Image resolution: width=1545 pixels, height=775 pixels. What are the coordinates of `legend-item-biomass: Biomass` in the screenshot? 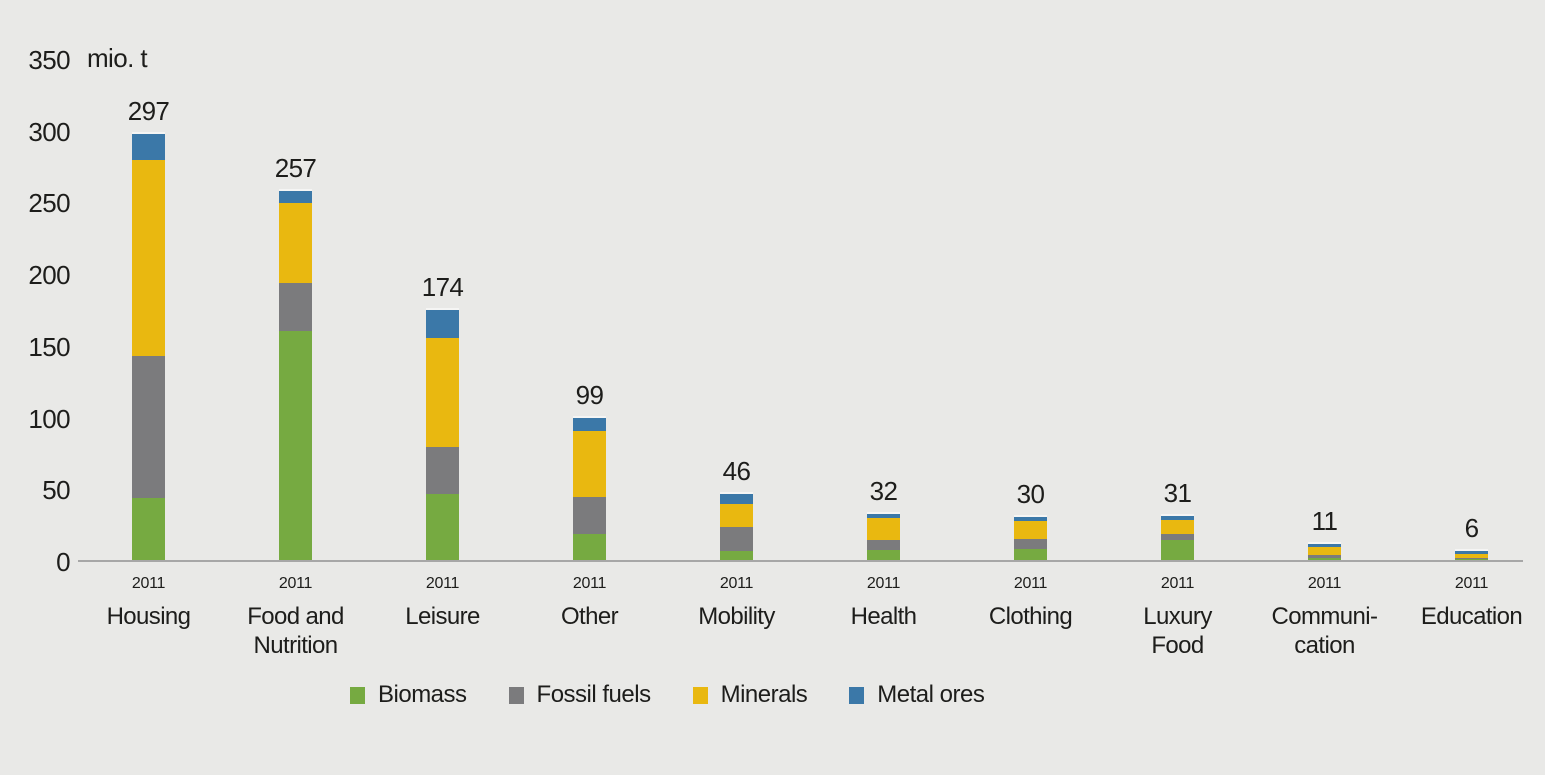 It's located at (408, 695).